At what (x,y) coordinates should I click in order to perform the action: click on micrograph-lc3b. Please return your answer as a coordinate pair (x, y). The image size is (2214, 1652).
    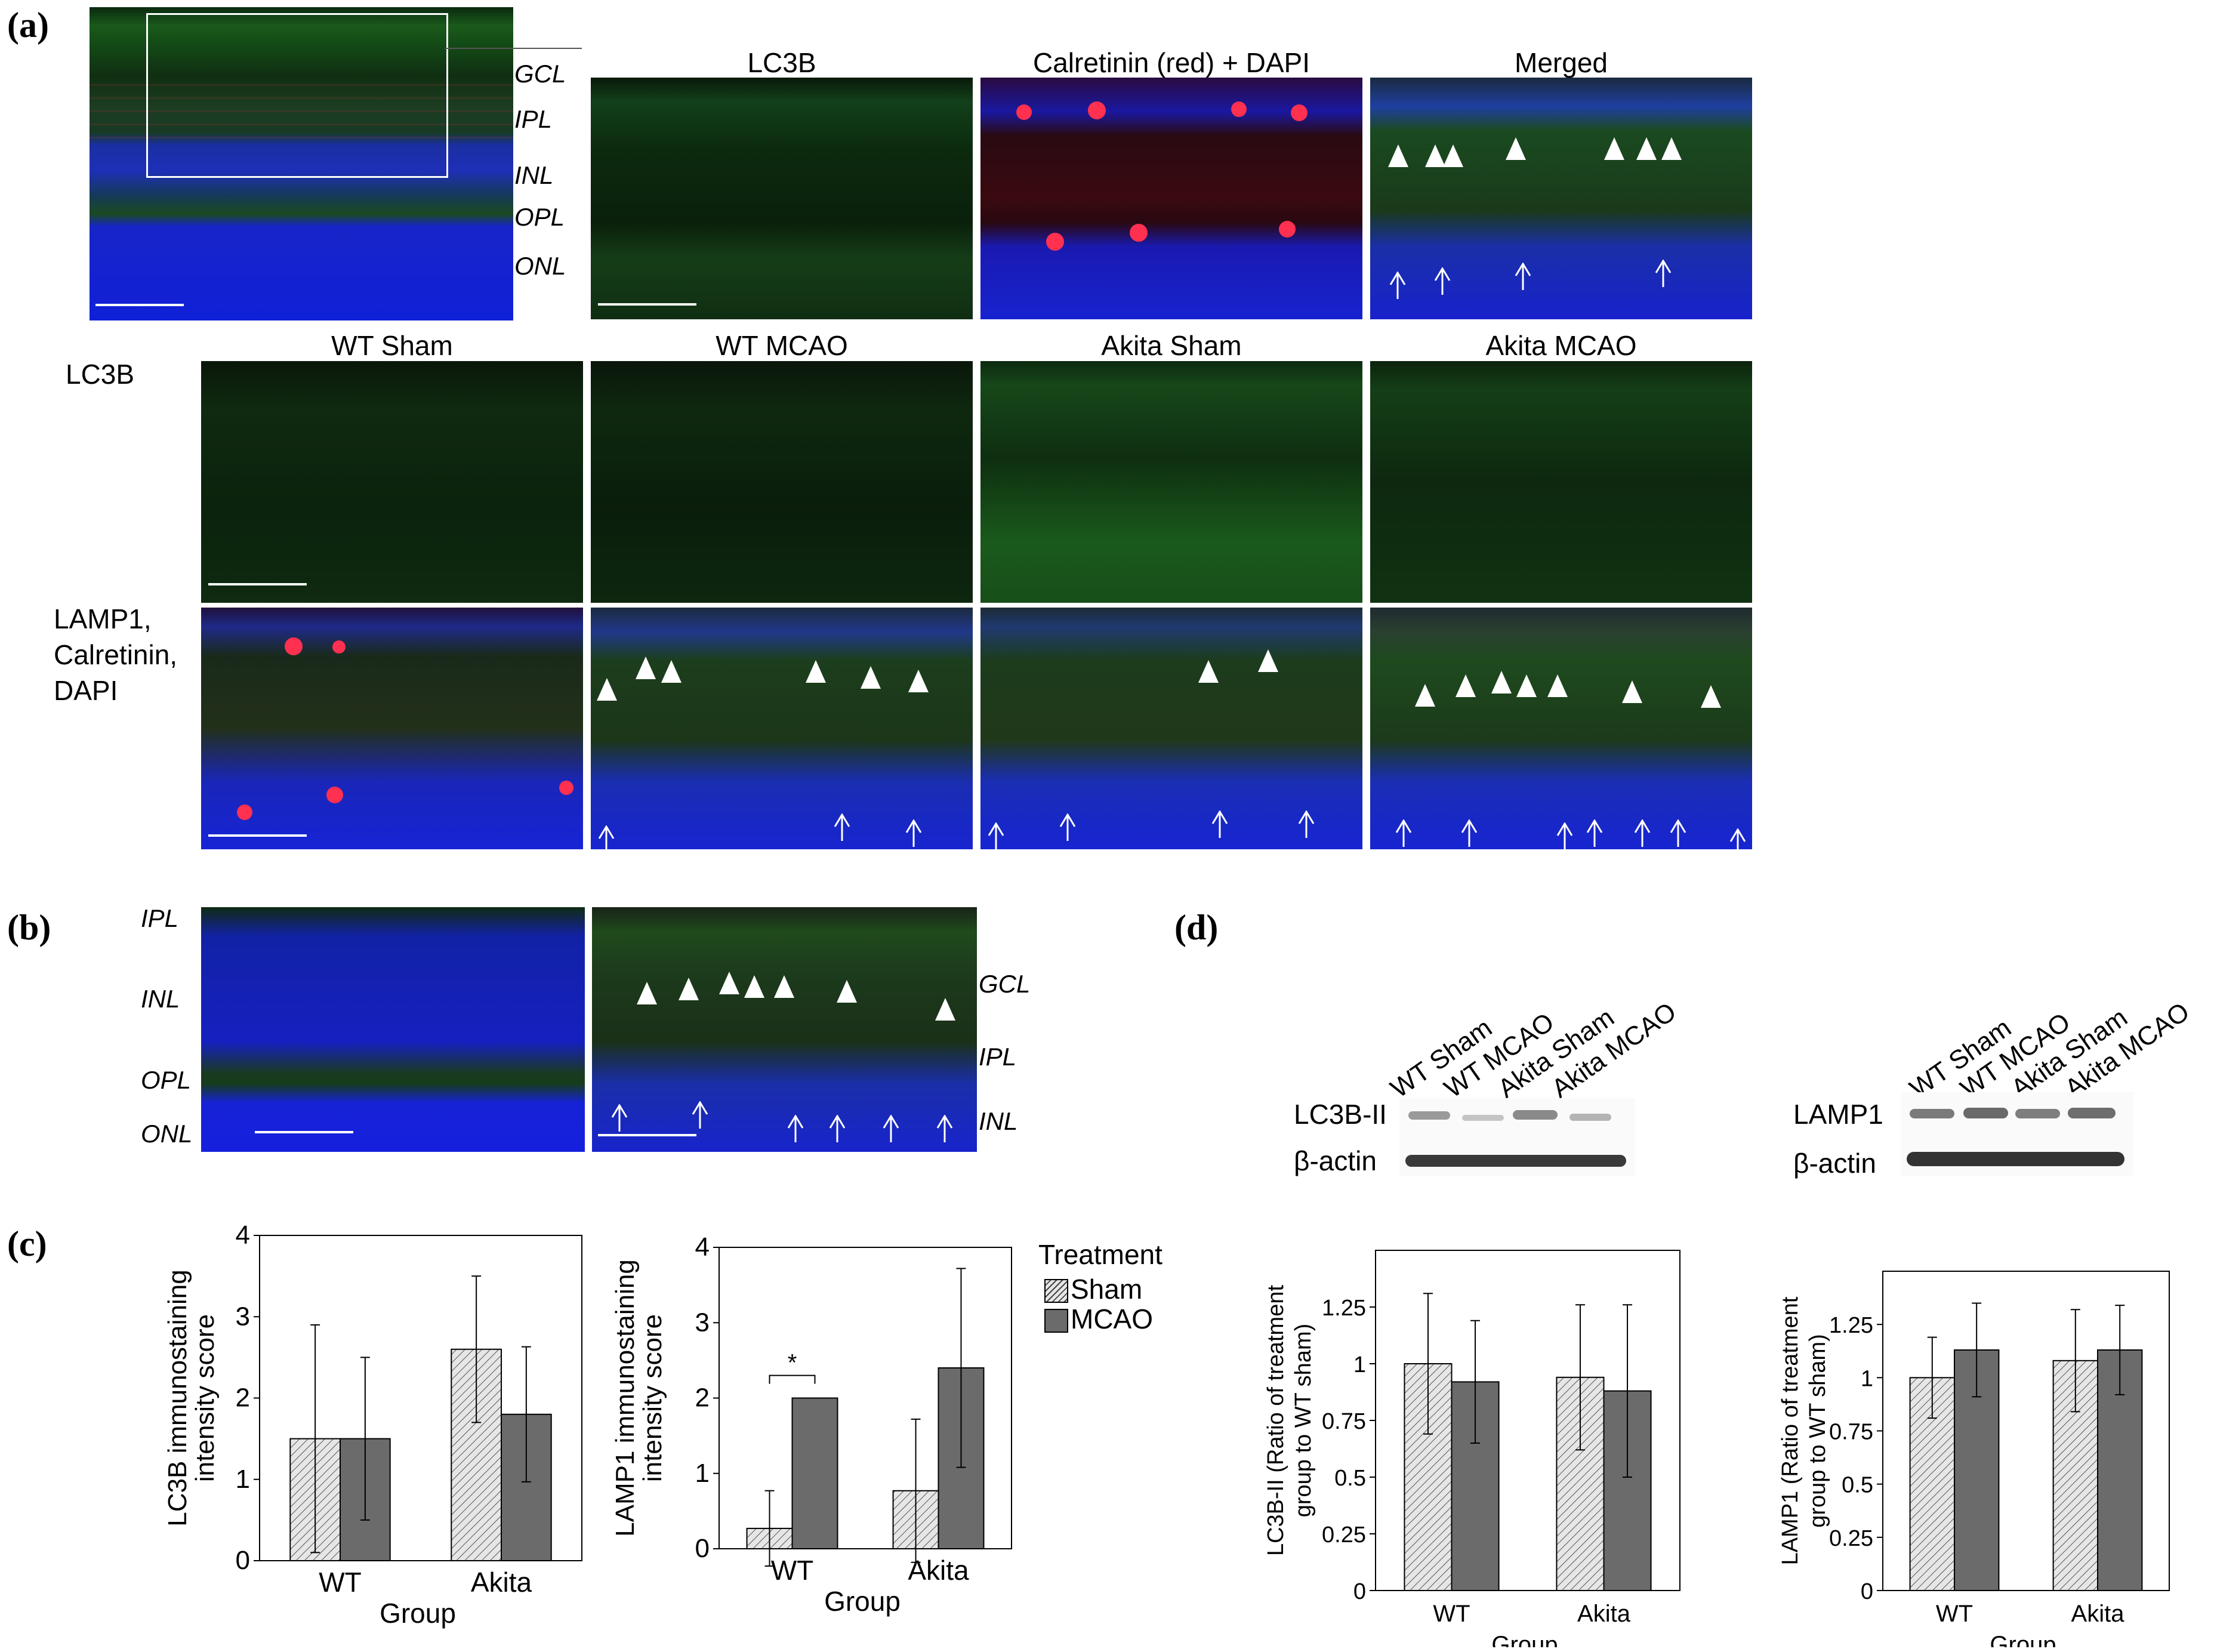
    Looking at the image, I should click on (782, 198).